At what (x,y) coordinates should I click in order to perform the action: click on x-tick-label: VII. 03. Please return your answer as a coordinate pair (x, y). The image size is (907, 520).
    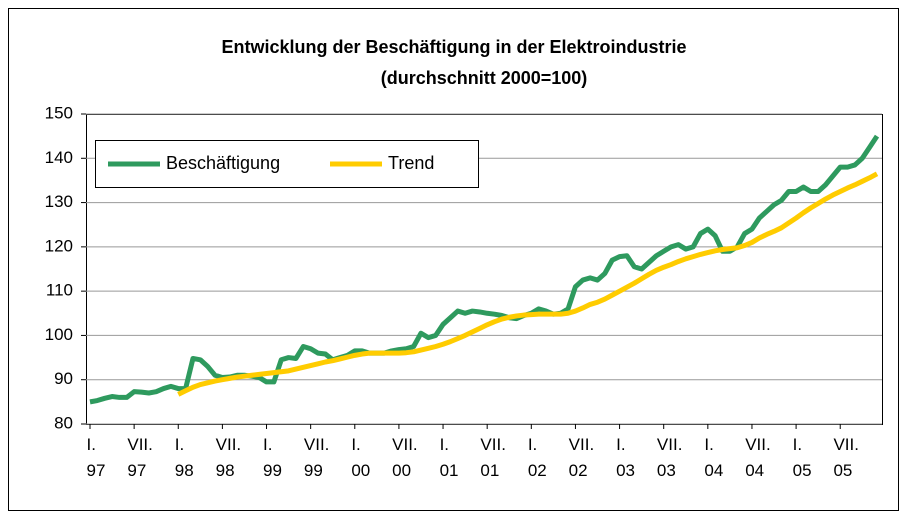
    Looking at the image, I should click on (669, 457).